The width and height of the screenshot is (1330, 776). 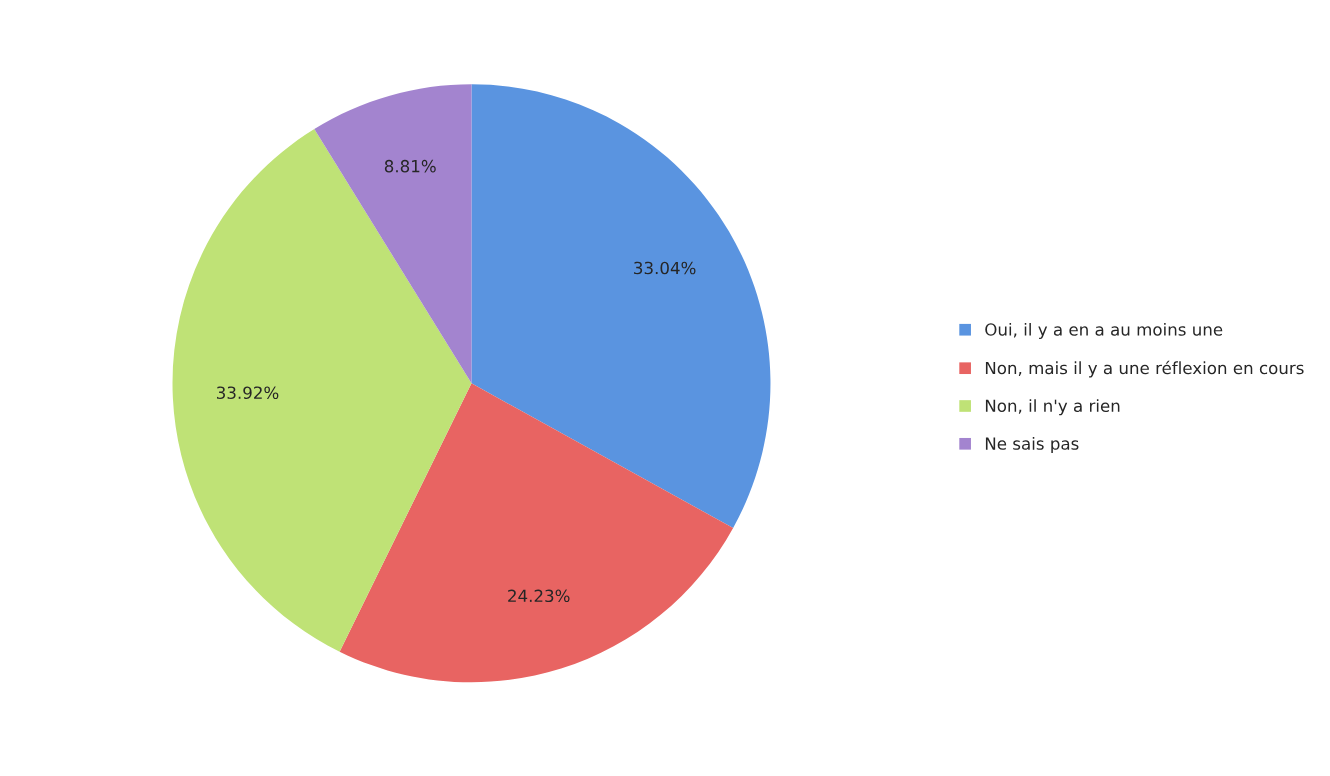 What do you see at coordinates (248, 393) in the screenshot?
I see `data-label: 33.92%` at bounding box center [248, 393].